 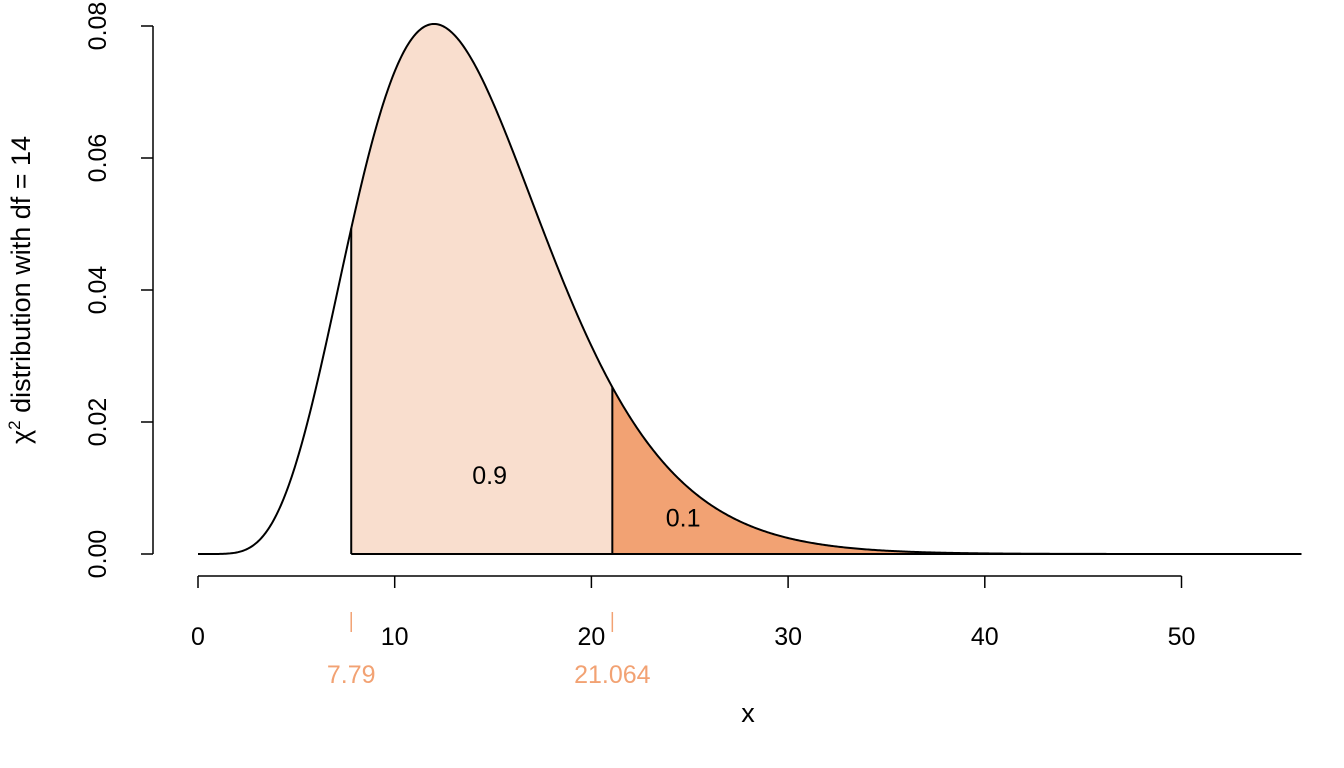 What do you see at coordinates (98, 554) in the screenshot?
I see `y-tick-label: 0.00` at bounding box center [98, 554].